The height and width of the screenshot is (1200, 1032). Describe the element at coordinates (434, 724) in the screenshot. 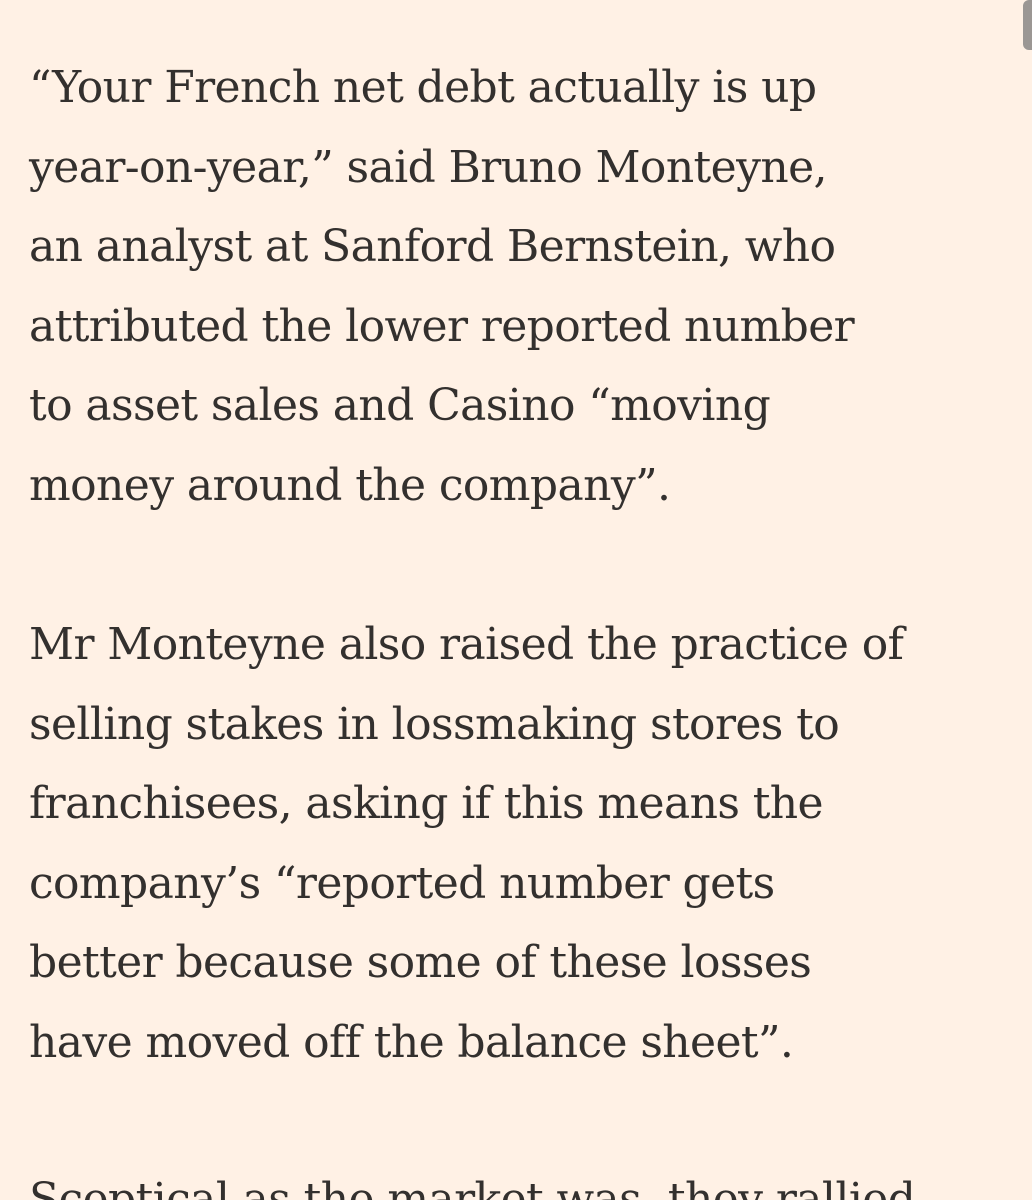

I see `paragraph-line: selling stakes in lossmaking stores to` at that location.